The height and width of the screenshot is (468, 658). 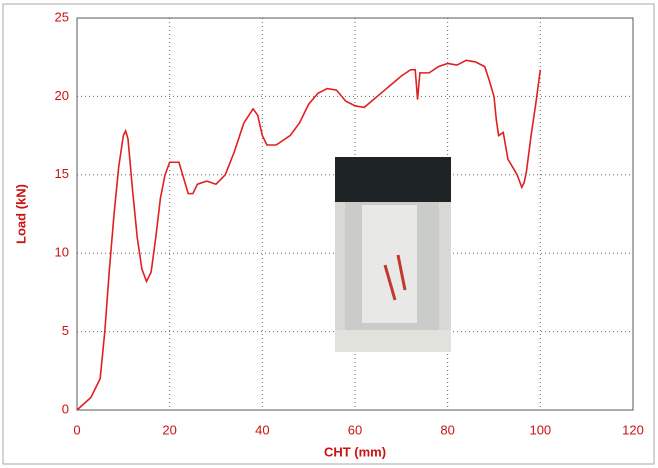 What do you see at coordinates (62, 252) in the screenshot?
I see `y-tick-label: 10` at bounding box center [62, 252].